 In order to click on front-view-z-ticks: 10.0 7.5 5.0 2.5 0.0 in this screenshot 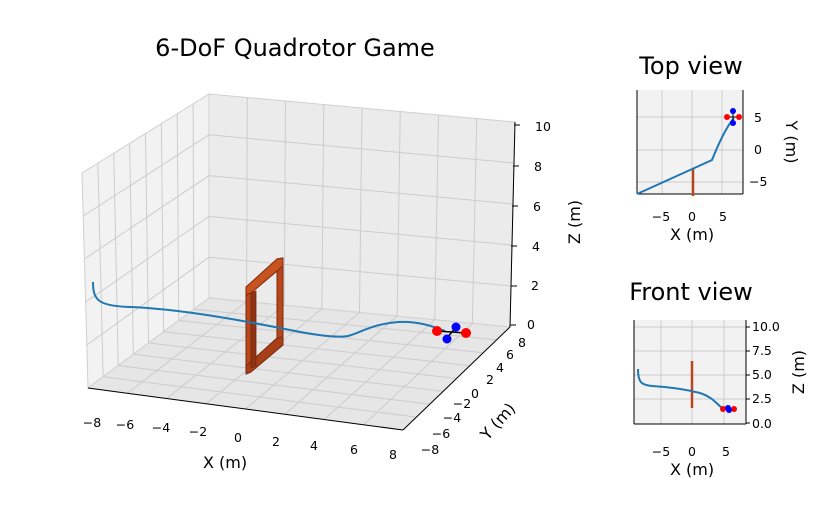, I will do `click(766, 375)`.